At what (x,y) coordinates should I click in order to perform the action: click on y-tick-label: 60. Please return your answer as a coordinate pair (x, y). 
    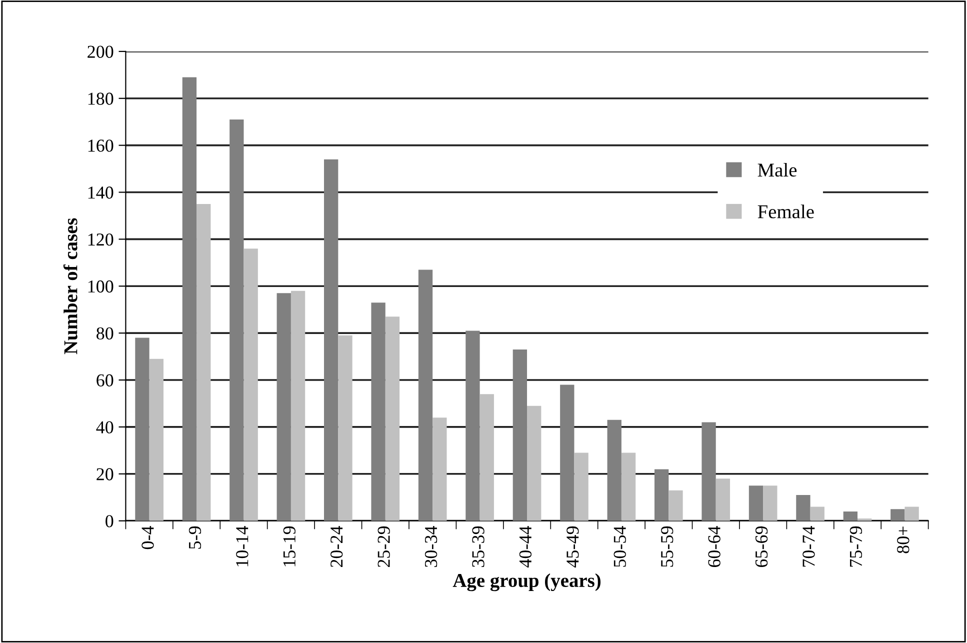
    Looking at the image, I should click on (105, 380).